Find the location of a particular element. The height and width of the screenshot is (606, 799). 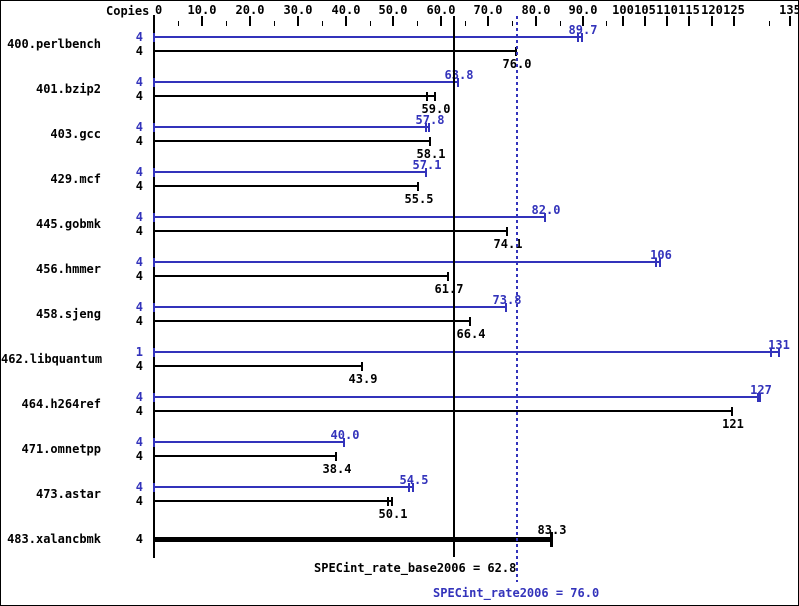

peak-value-label: 63.8 is located at coordinates (459, 75).